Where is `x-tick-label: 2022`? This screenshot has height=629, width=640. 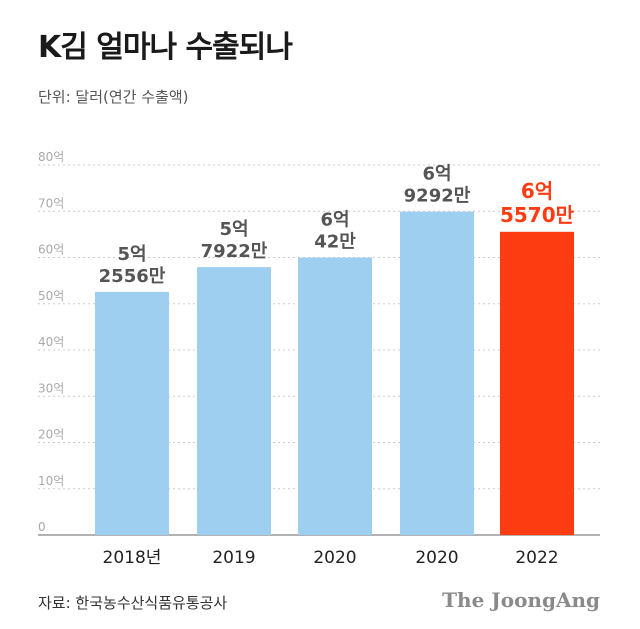 x-tick-label: 2022 is located at coordinates (536, 558).